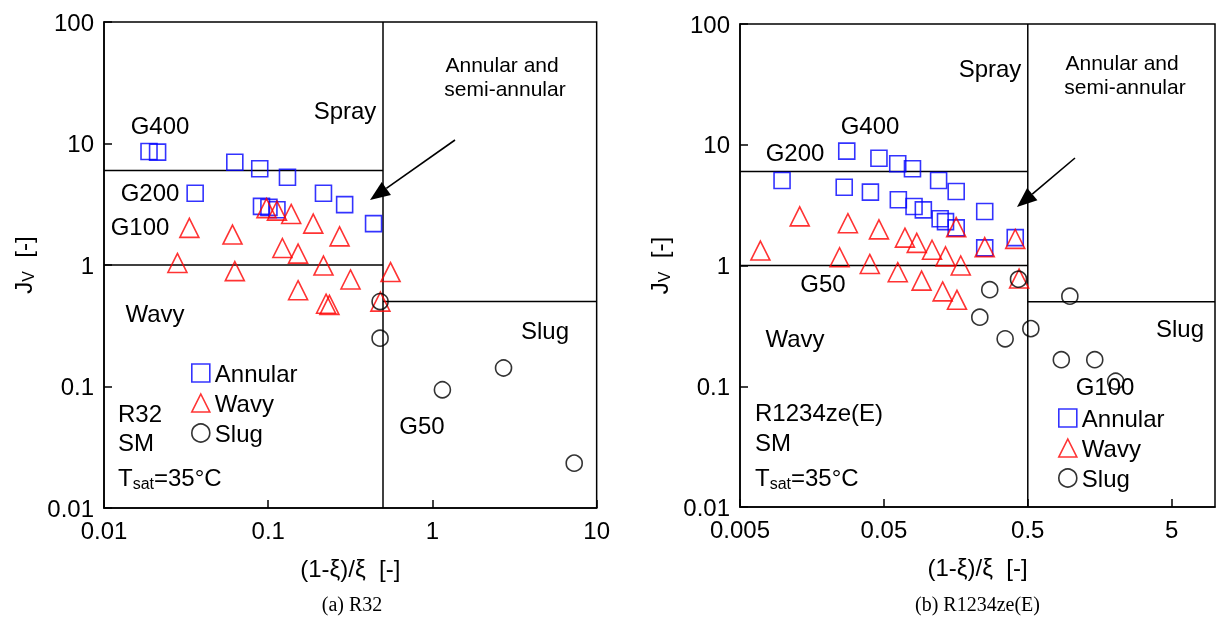 The image size is (1227, 628). What do you see at coordinates (432, 530) in the screenshot?
I see `x-tick-label: 1` at bounding box center [432, 530].